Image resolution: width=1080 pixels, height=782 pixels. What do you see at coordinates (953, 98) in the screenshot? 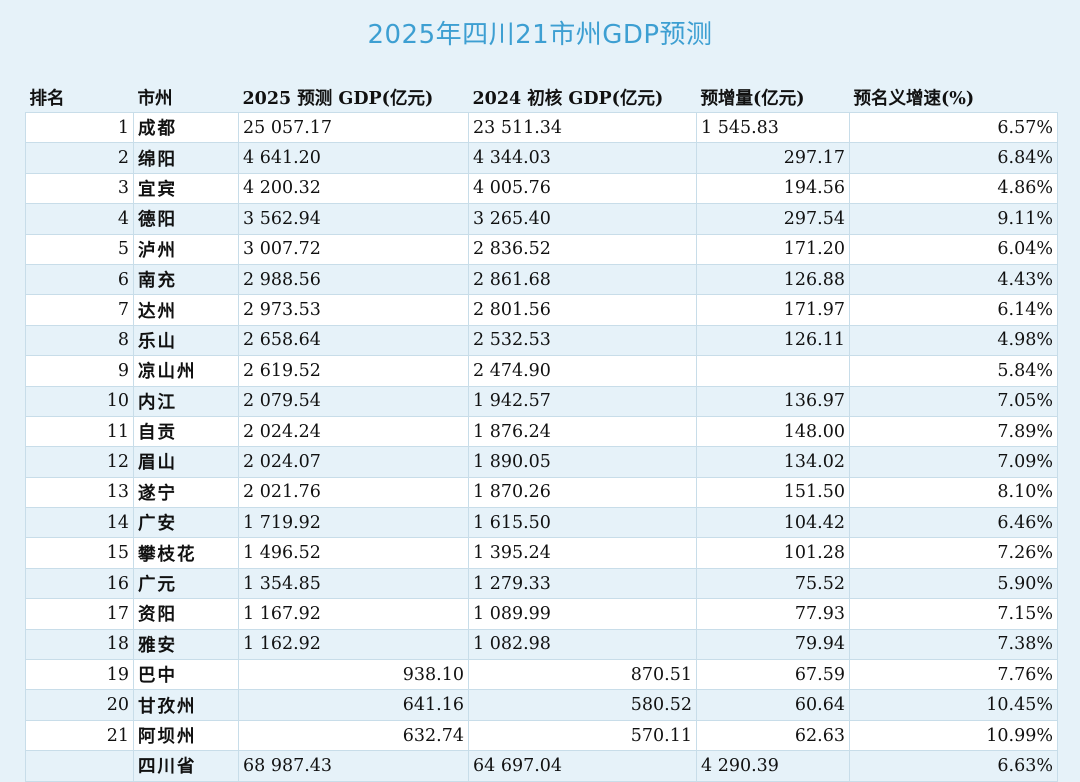
I see `header-growth: 预名义增速(%)` at bounding box center [953, 98].